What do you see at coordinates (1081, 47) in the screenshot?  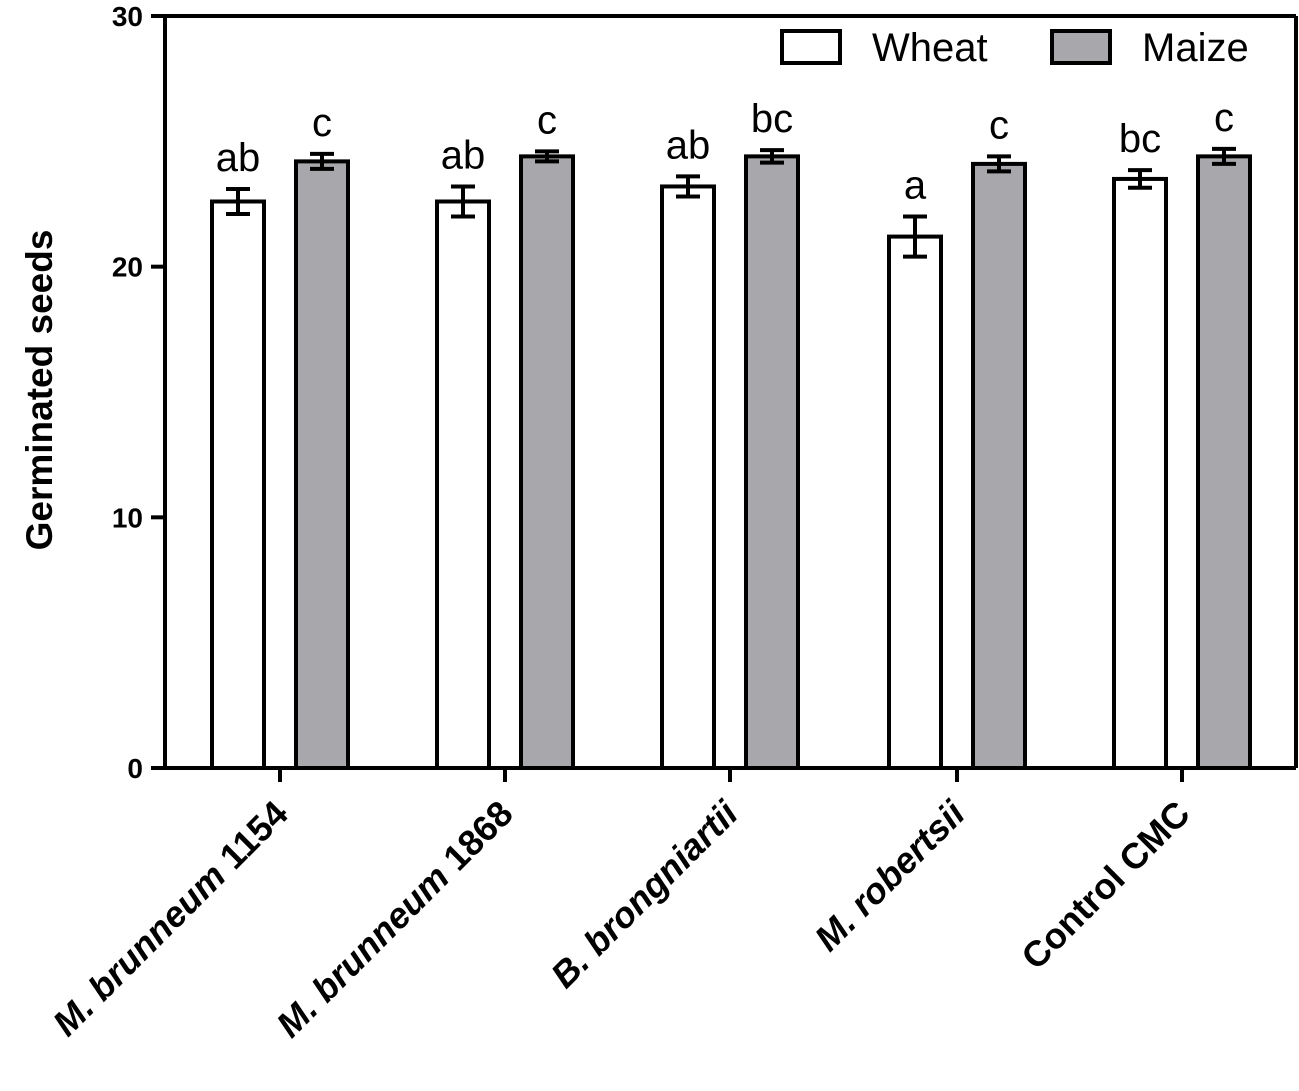 I see `legend-swatch-maize` at bounding box center [1081, 47].